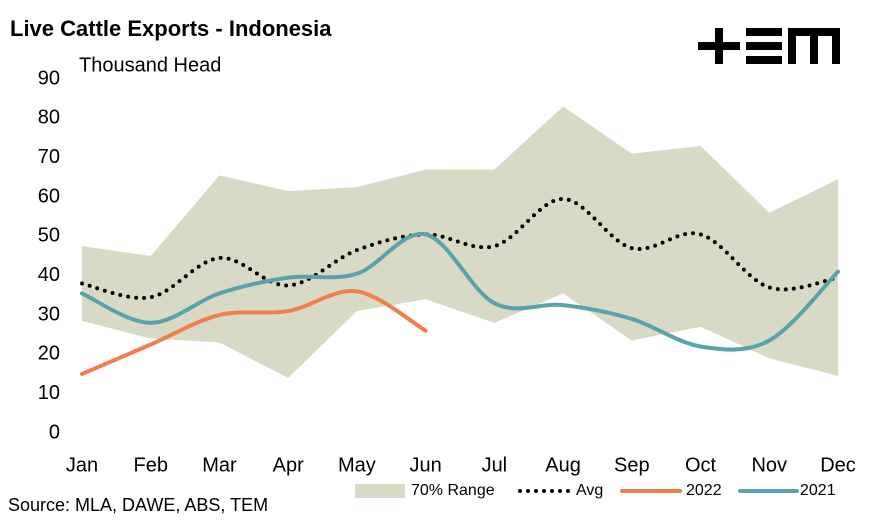 The width and height of the screenshot is (873, 523). I want to click on y-tick-label: 20, so click(49, 354).